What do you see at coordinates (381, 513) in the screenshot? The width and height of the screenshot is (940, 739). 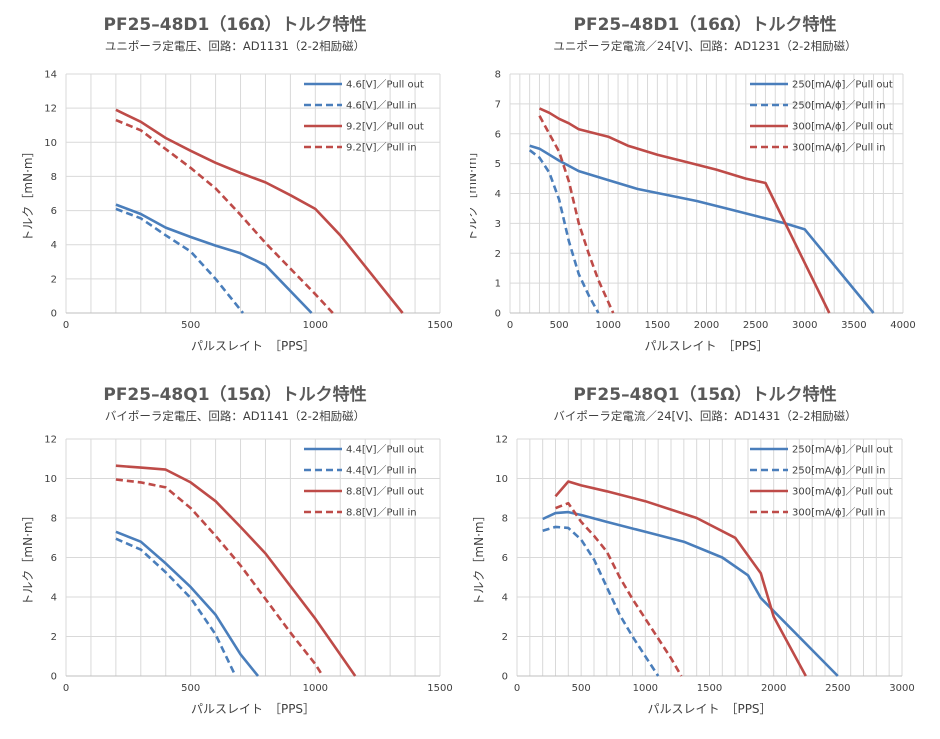 I see `legend-label: 8.8[V]／Pull in` at bounding box center [381, 513].